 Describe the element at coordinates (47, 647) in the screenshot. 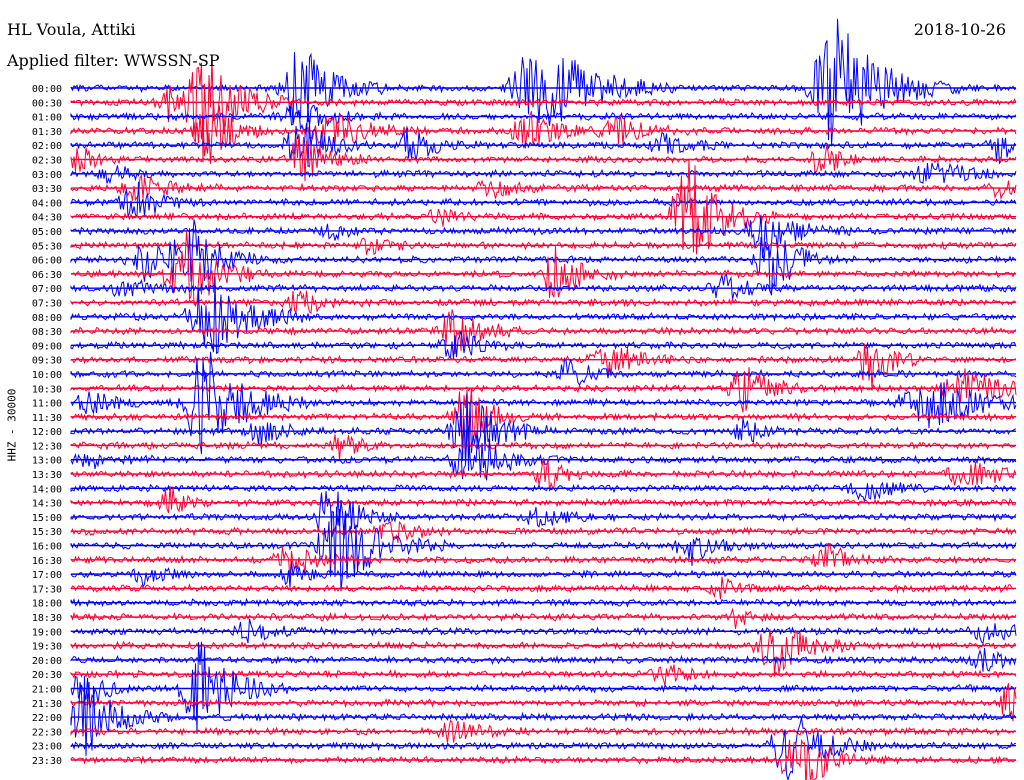

I see `row-label: 19:30` at that location.